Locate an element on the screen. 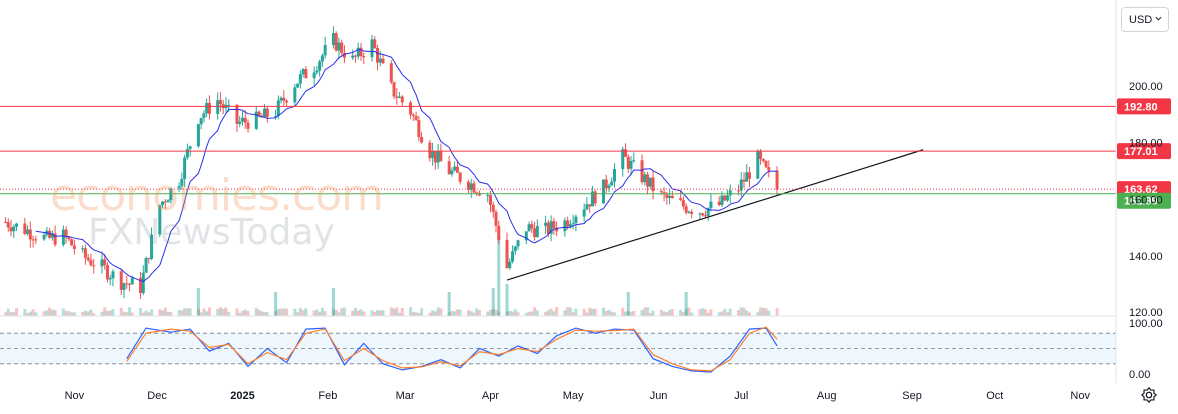 The width and height of the screenshot is (1178, 414). price-axis: 140.00 160.00 180.00 200.00 120.00 is located at coordinates (1146, 200).